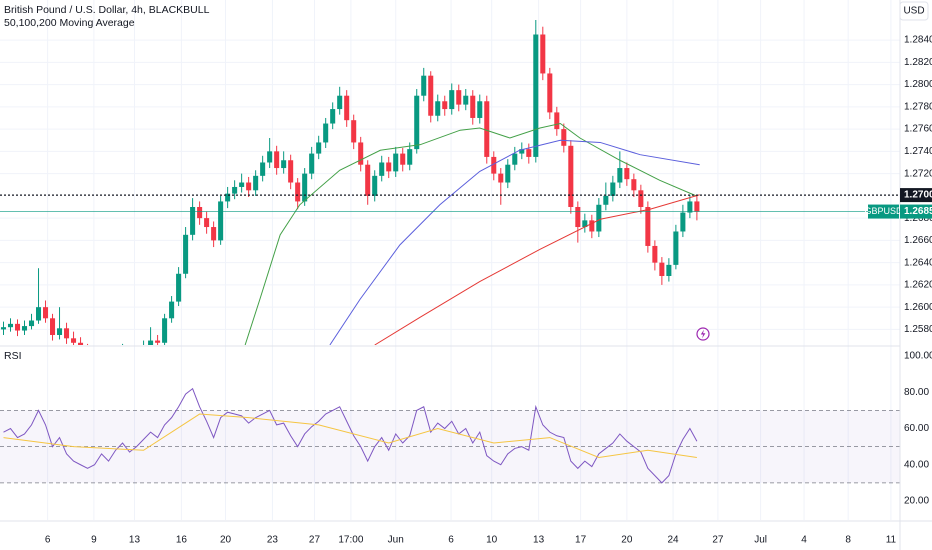 Image resolution: width=932 pixels, height=550 pixels. Describe the element at coordinates (848, 540) in the screenshot. I see `x-tick-label: 8` at that location.